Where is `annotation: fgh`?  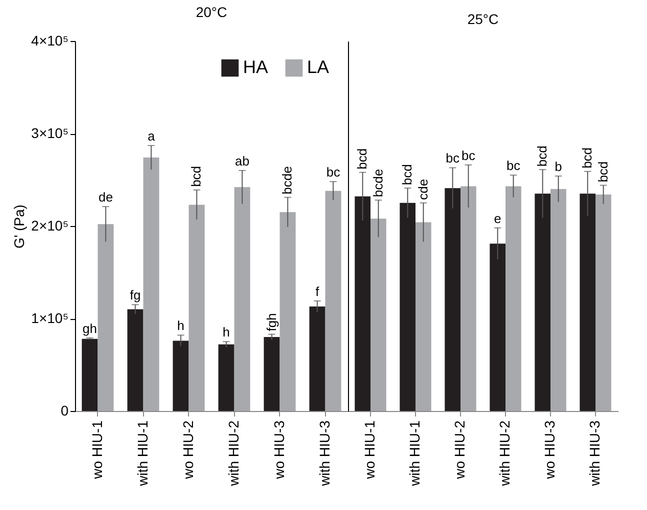
annotation: fgh is located at coordinates (271, 322).